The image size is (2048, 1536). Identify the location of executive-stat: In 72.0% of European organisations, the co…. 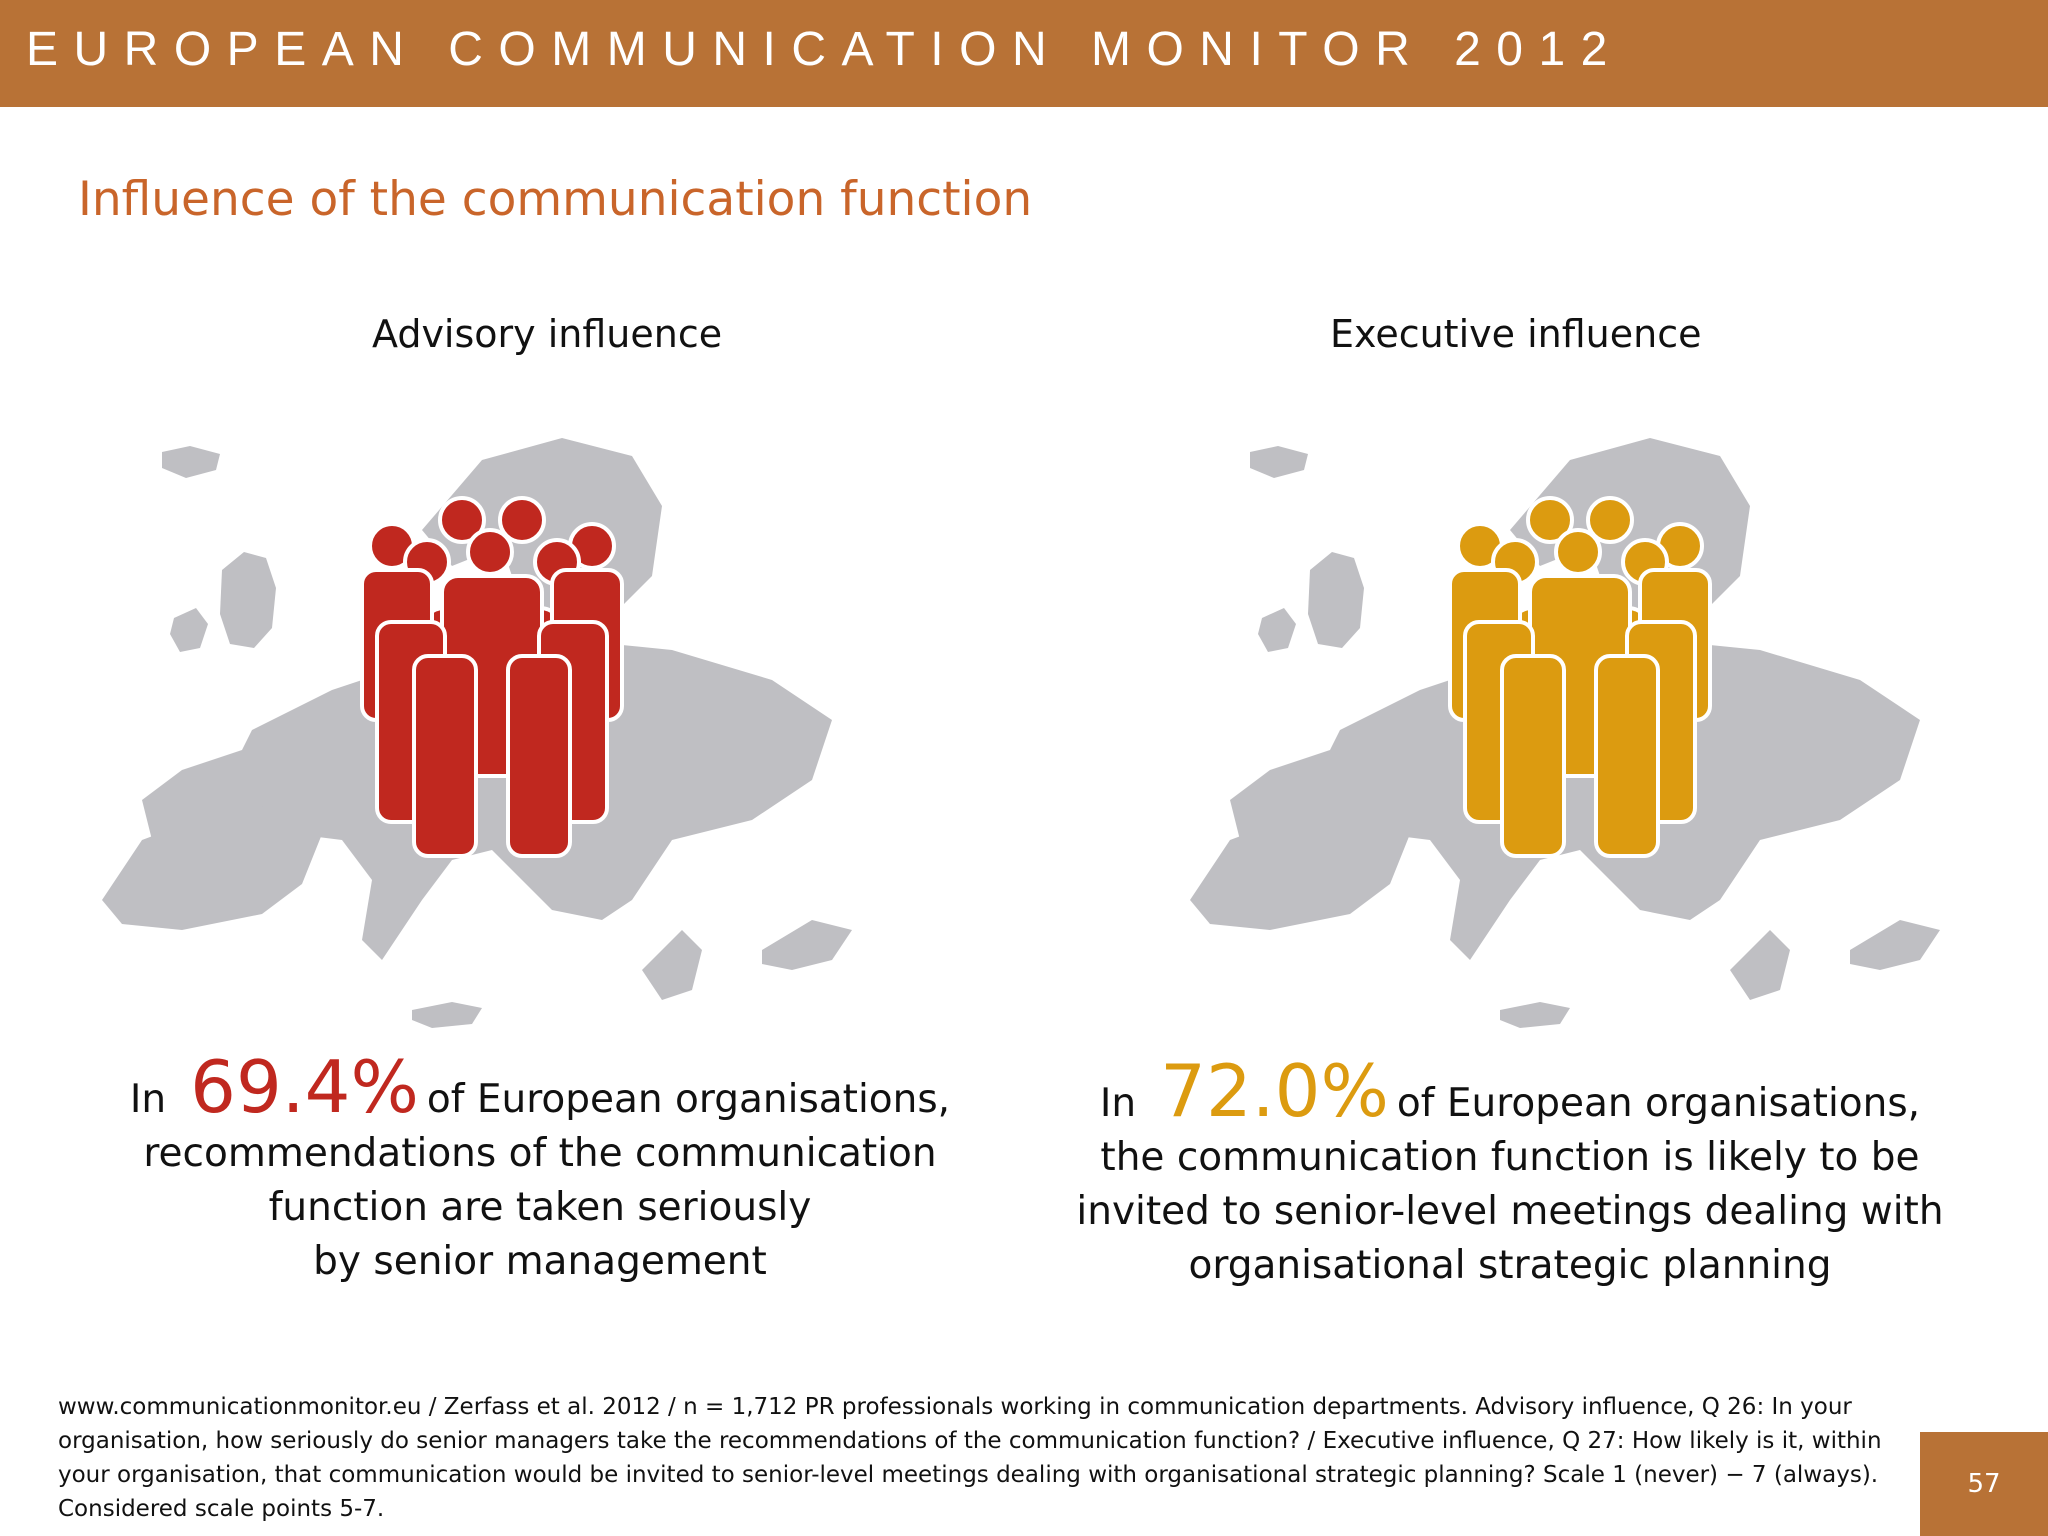
(1510, 1174).